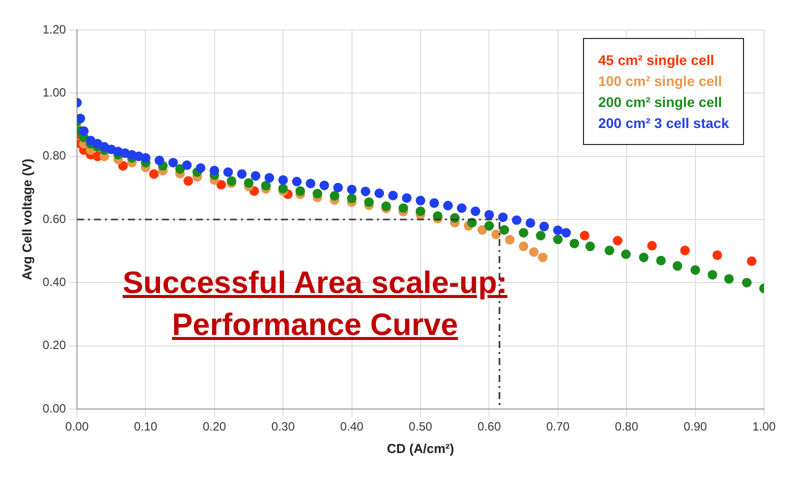  What do you see at coordinates (283, 427) in the screenshot?
I see `x-tick-label: 0.30` at bounding box center [283, 427].